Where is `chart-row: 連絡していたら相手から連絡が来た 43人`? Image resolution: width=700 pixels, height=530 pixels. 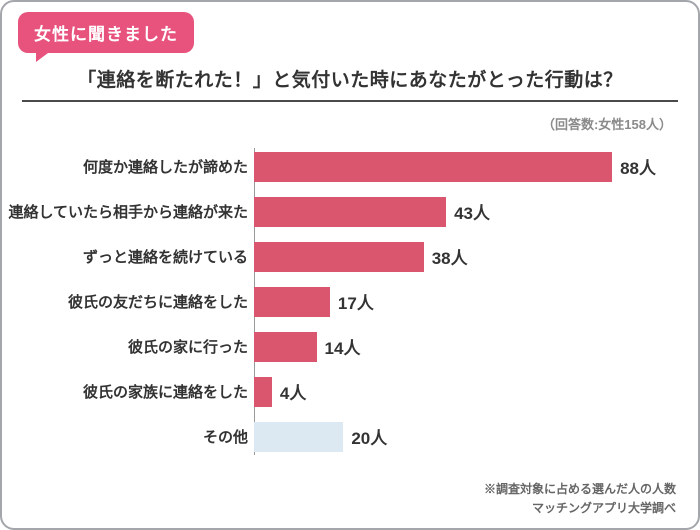
chart-row: 連絡していたら相手から連絡が来た 43人 is located at coordinates (350, 211).